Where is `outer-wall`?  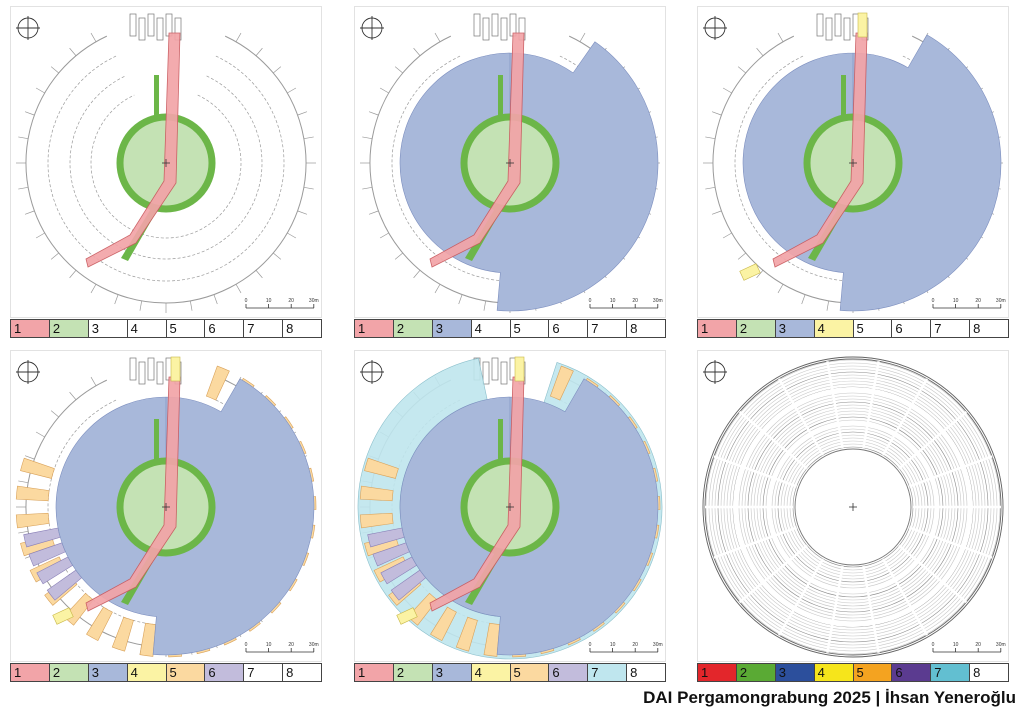 outer-wall is located at coordinates (853, 507).